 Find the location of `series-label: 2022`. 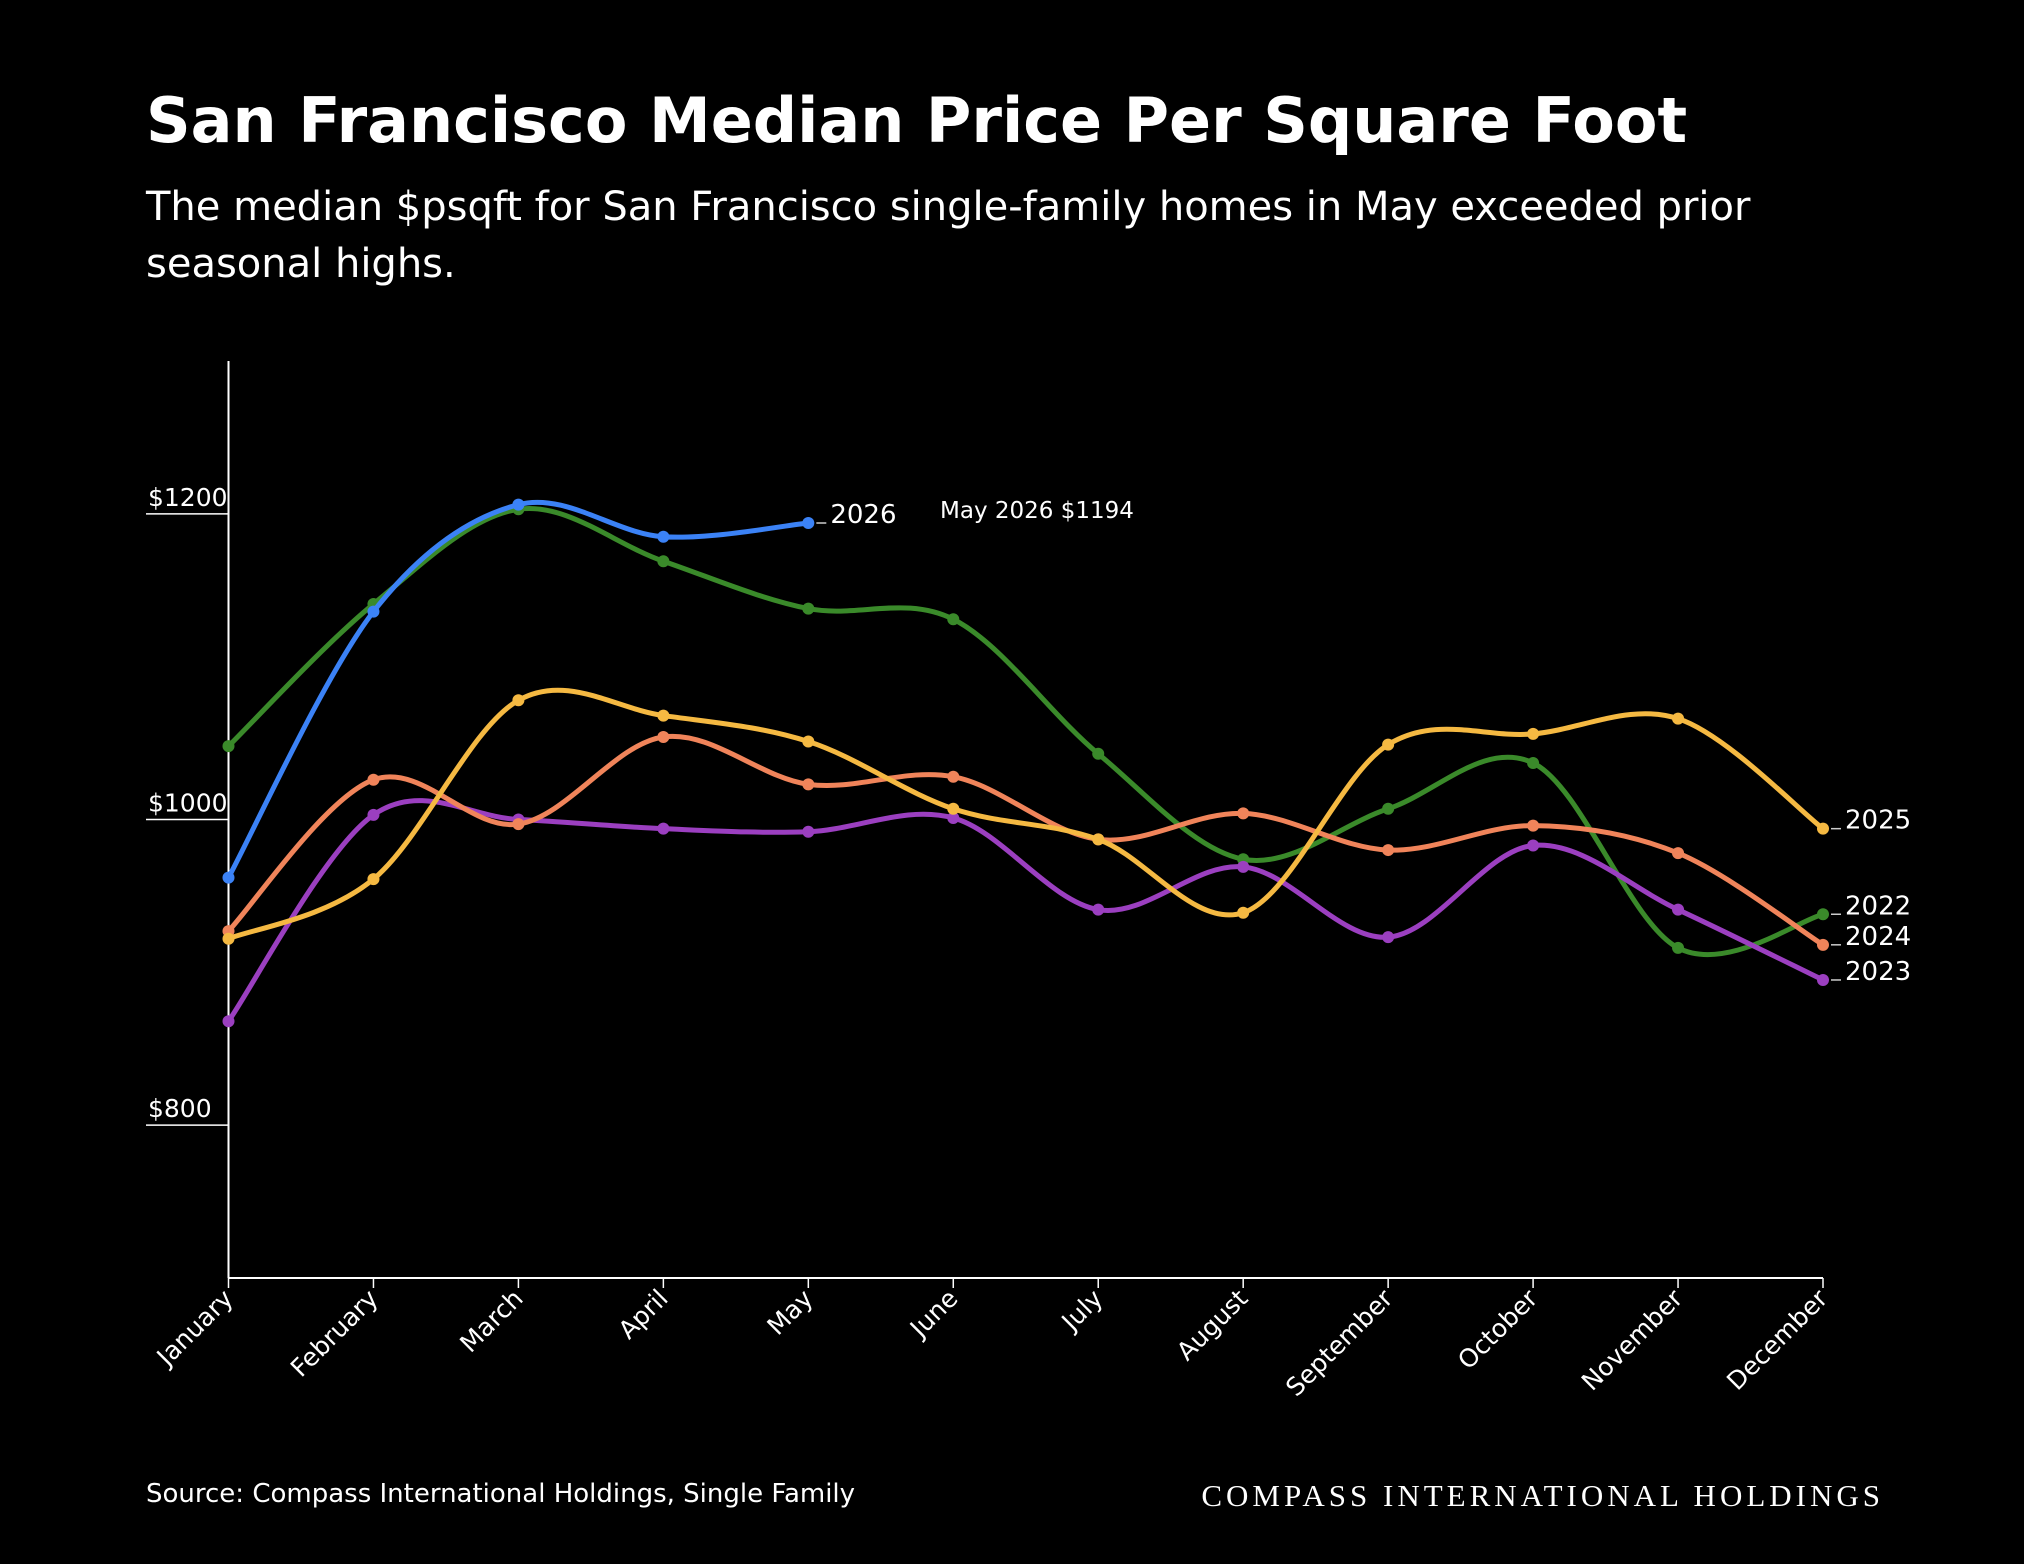

series-label: 2022 is located at coordinates (1878, 906).